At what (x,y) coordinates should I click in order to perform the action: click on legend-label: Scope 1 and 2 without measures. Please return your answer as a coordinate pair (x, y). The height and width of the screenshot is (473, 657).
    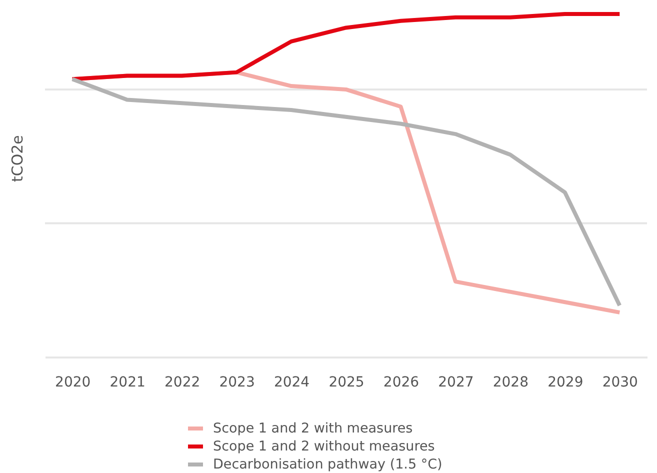
    Looking at the image, I should click on (324, 446).